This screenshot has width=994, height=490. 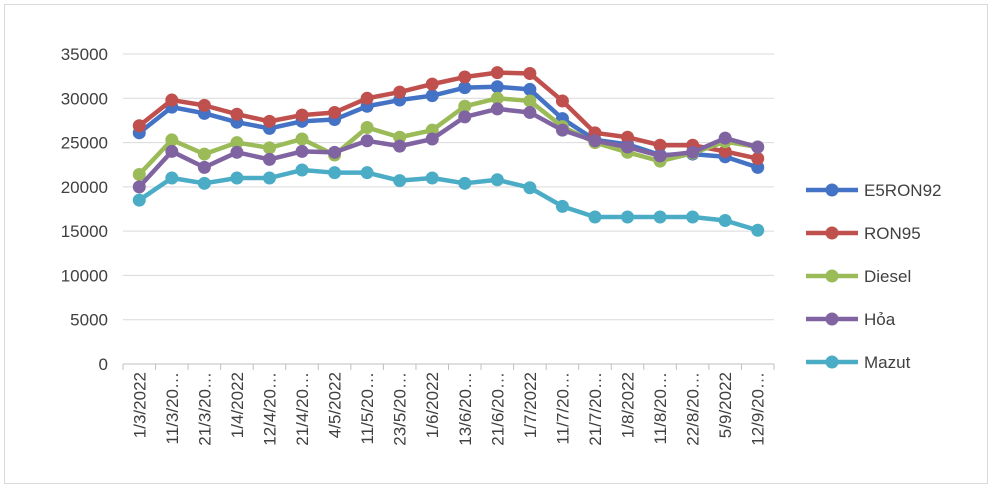 I want to click on x-tick-label: 4/5/2022, so click(x=335, y=405).